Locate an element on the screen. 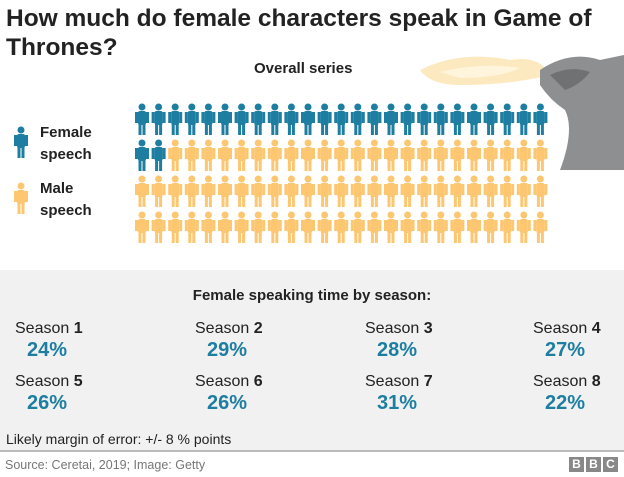 Image resolution: width=624 pixels, height=477 pixels. logo-letter: B is located at coordinates (593, 464).